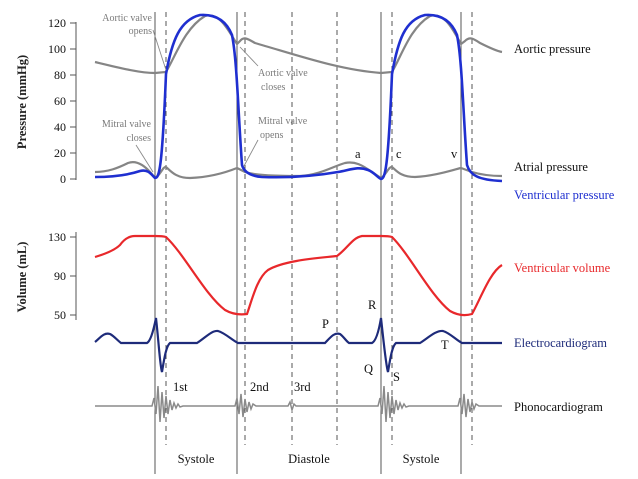  Describe the element at coordinates (60, 101) in the screenshot. I see `pressure-tick-60: 60` at that location.